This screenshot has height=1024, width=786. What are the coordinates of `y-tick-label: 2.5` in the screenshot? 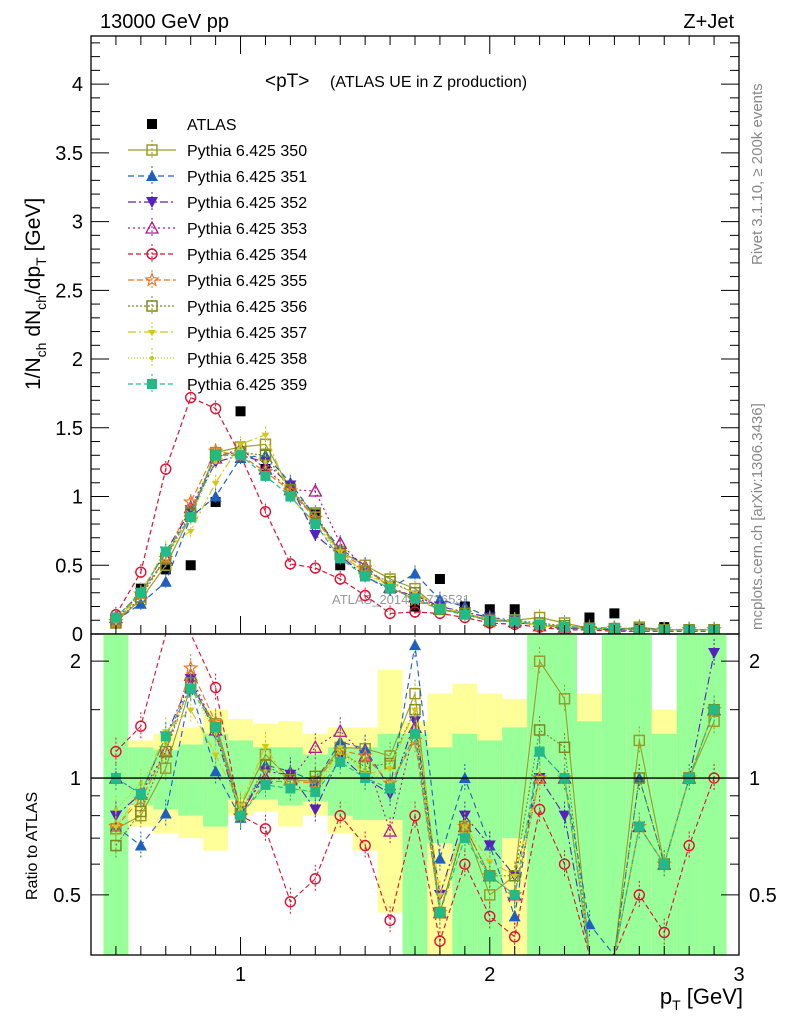 It's located at (69, 291).